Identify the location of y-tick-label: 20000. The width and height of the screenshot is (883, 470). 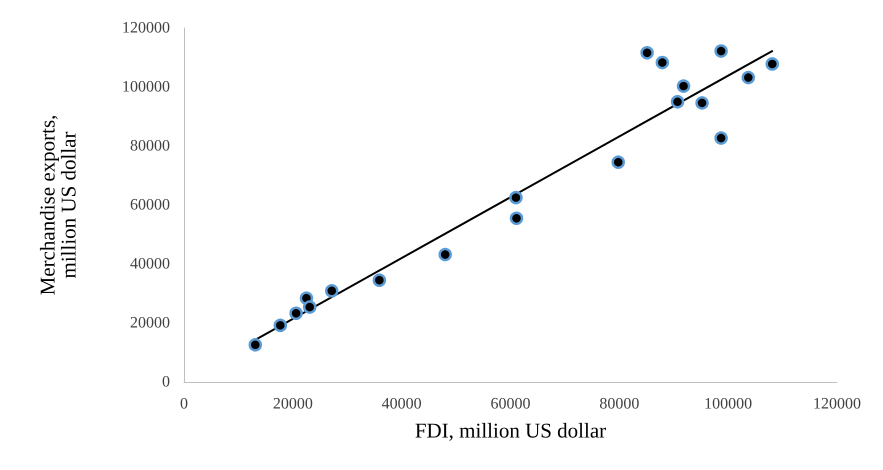
(150, 323).